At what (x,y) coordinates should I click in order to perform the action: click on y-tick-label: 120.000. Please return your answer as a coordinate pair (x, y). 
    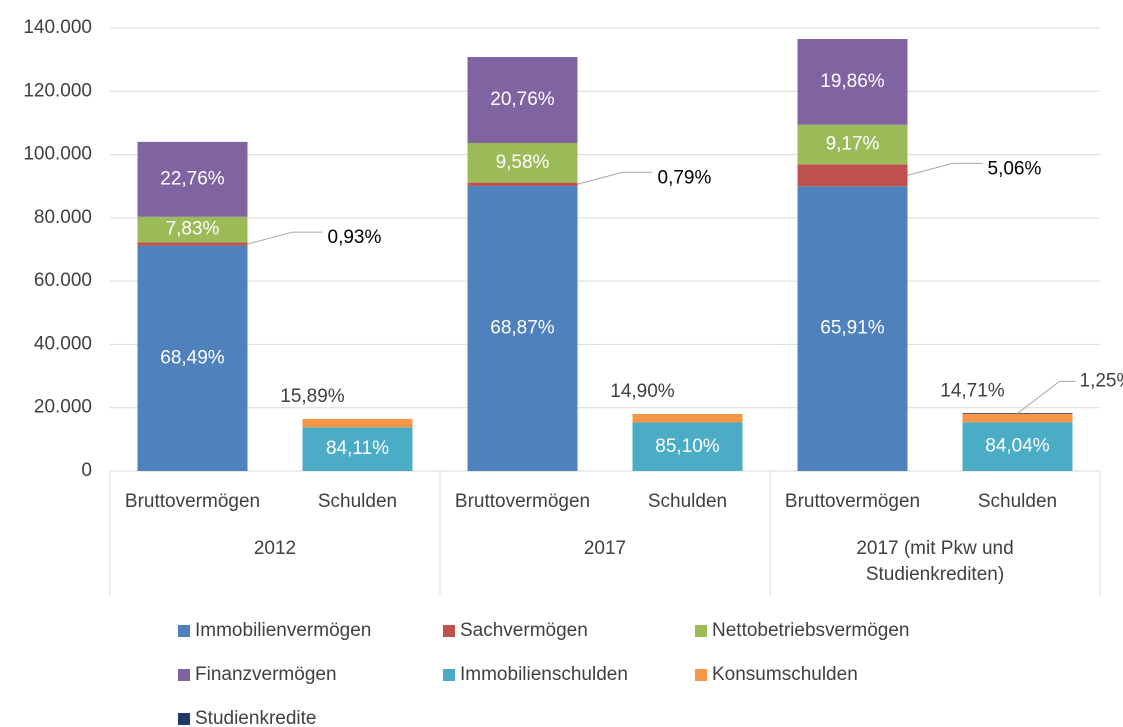
    Looking at the image, I should click on (57, 90).